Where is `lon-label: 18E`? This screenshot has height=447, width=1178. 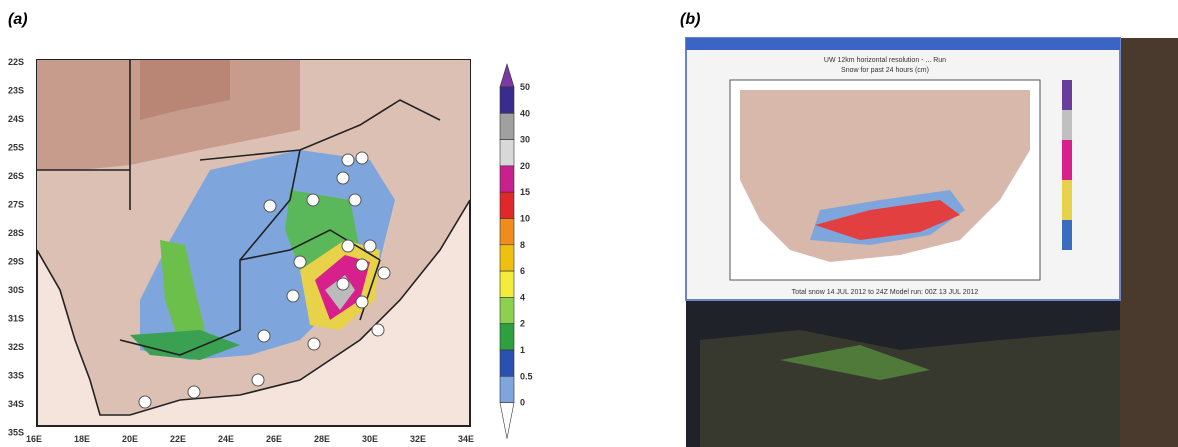
lon-label: 18E is located at coordinates (82, 439).